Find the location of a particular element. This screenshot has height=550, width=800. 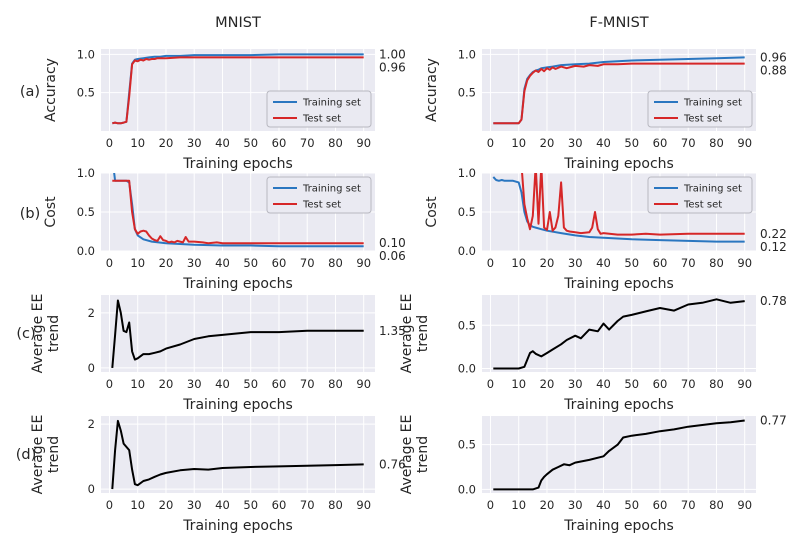

end-value-label: 0.06 is located at coordinates (392, 256).